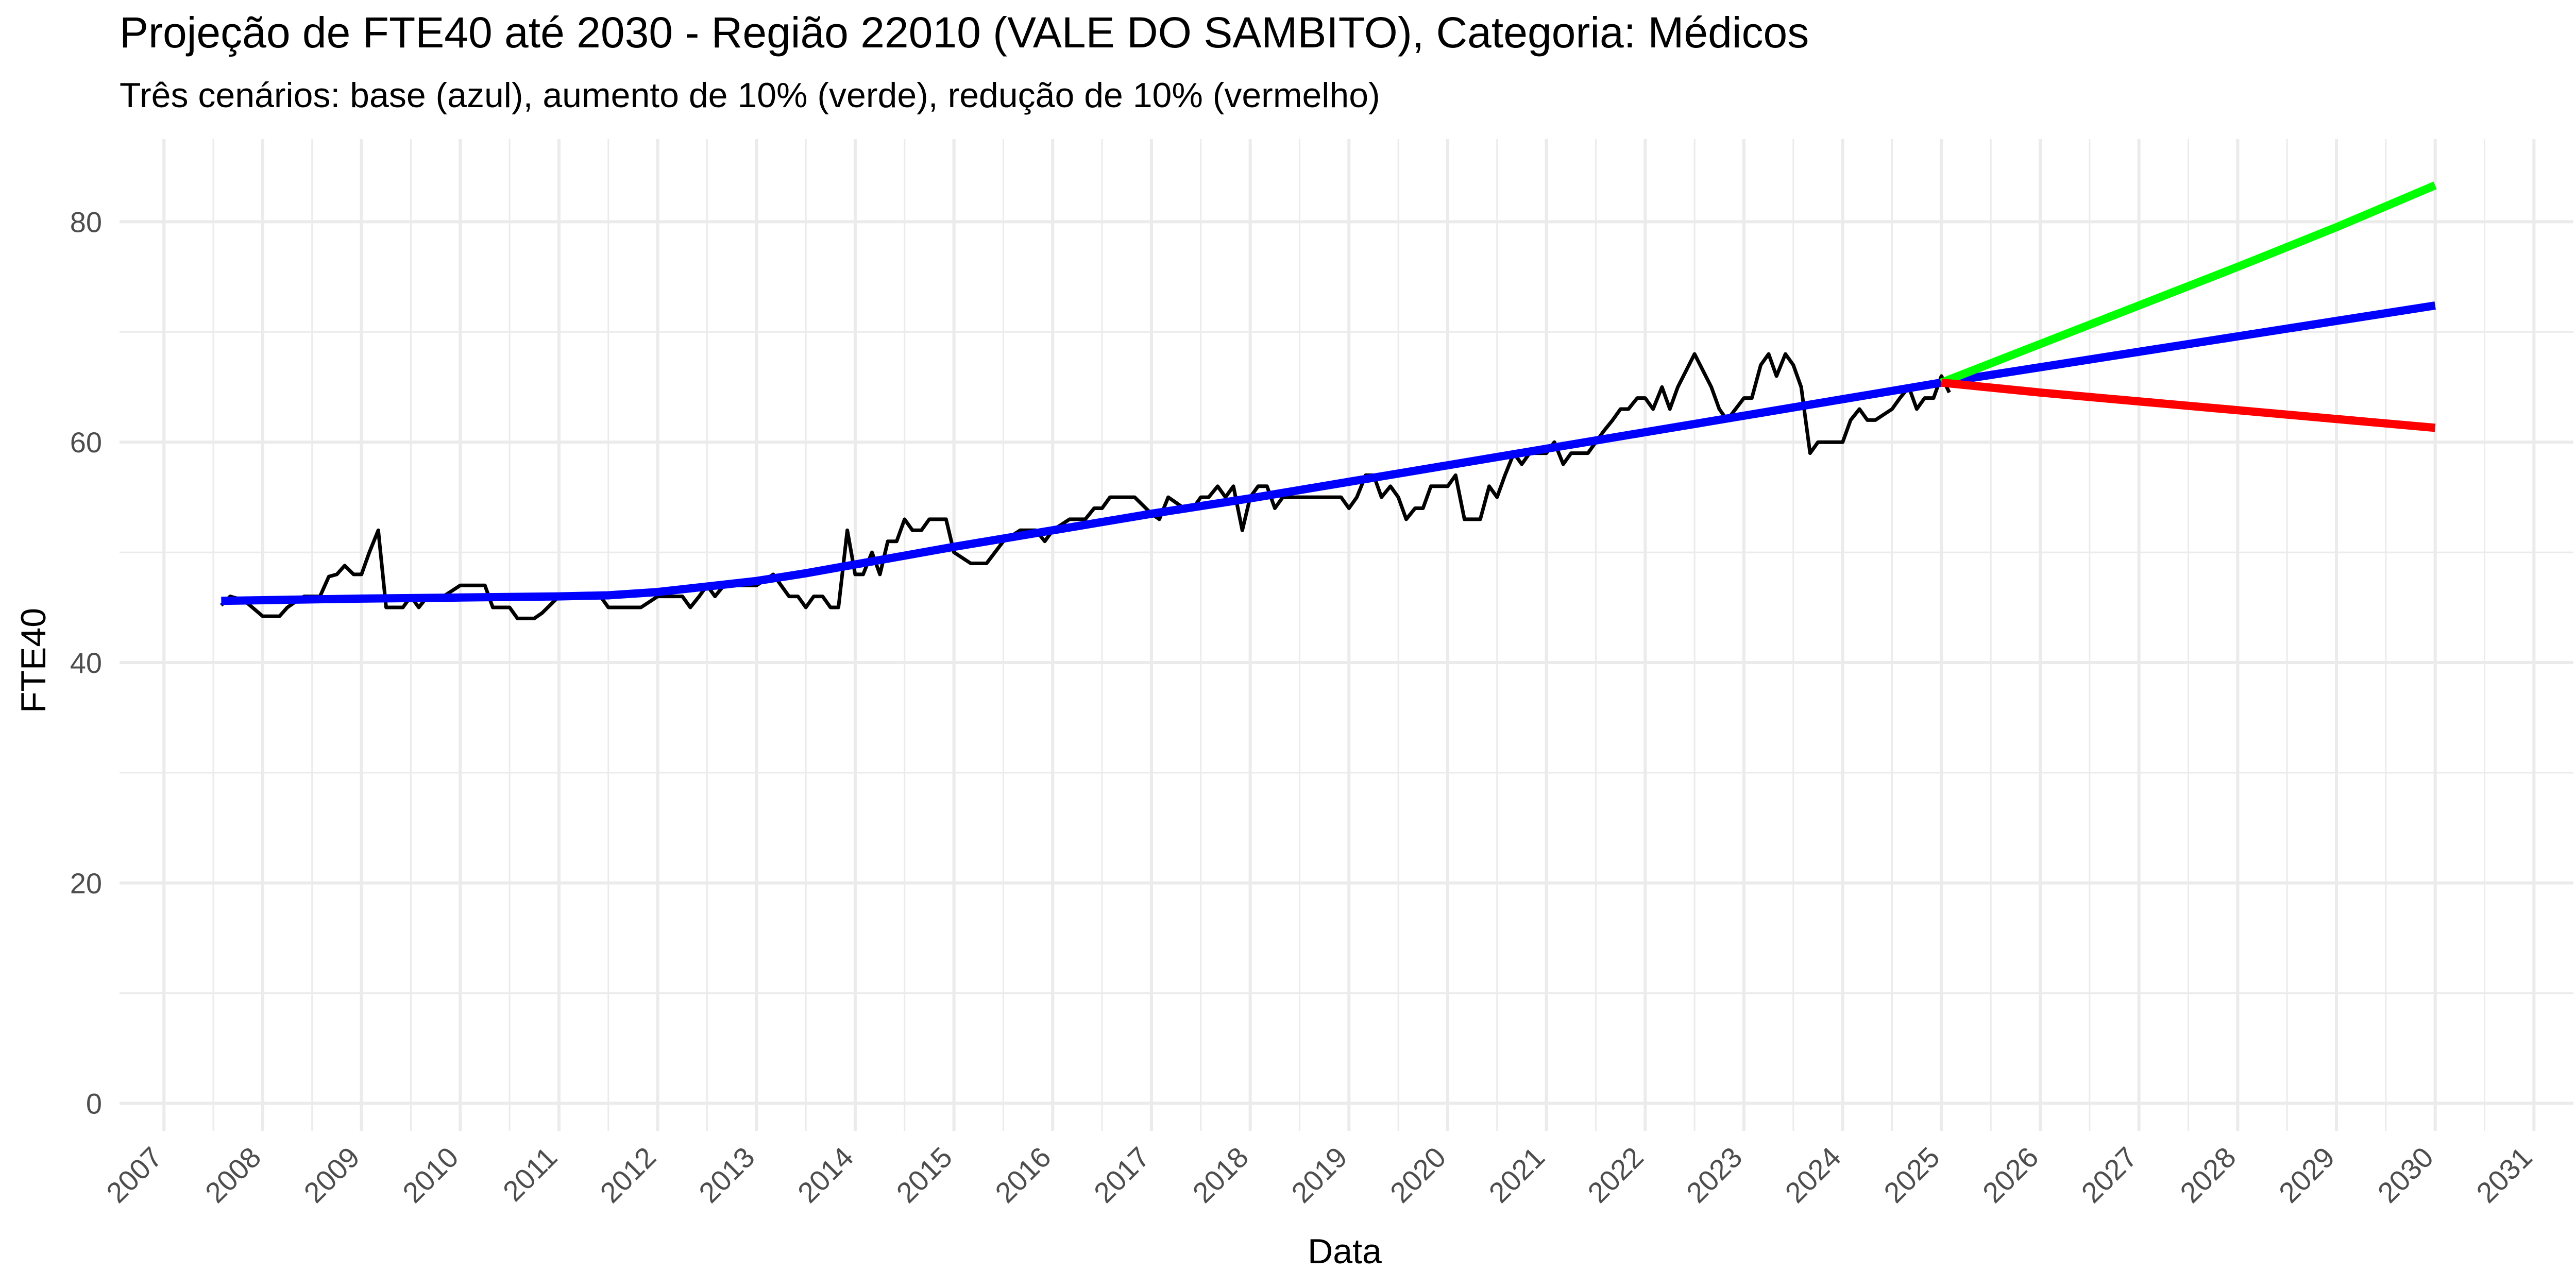  Describe the element at coordinates (726, 1175) in the screenshot. I see `x-tick-label: 2013` at that location.